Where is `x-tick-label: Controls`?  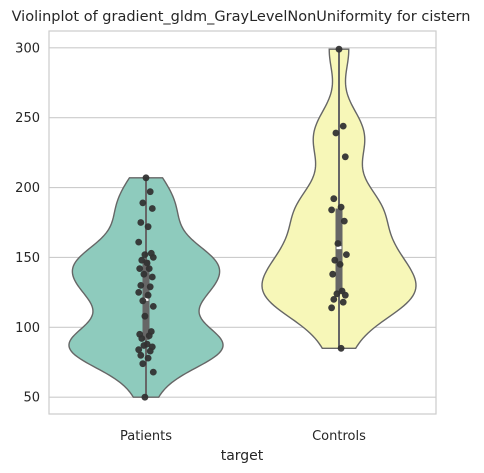
x-tick-label: Controls is located at coordinates (339, 436).